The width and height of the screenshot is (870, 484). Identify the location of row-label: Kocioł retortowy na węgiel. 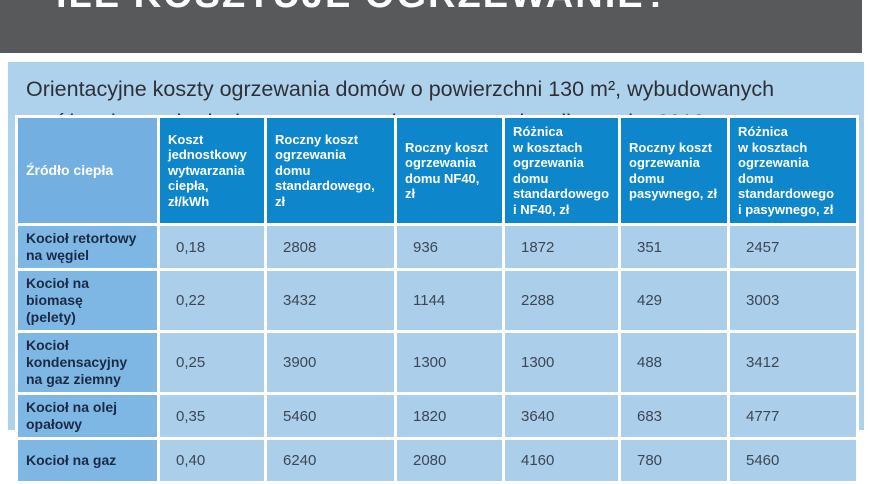
(87, 247).